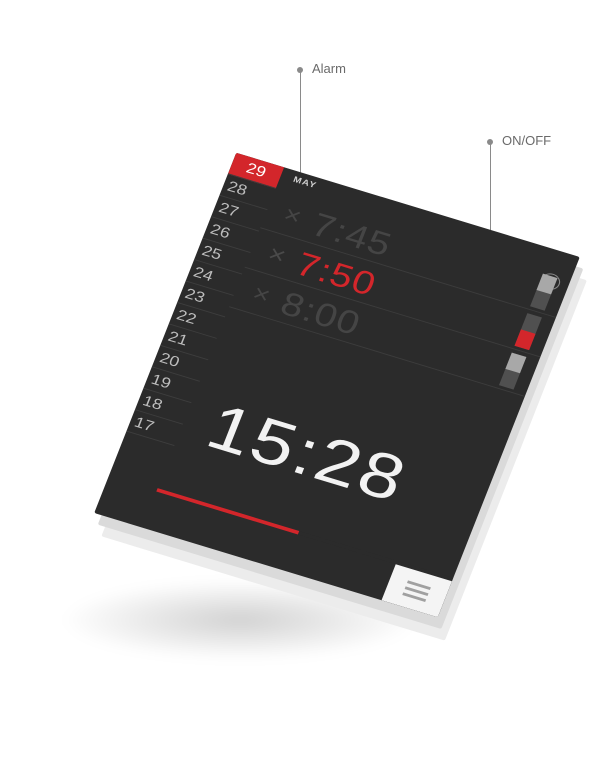  Describe the element at coordinates (228, 511) in the screenshot. I see `progress-fill` at that location.